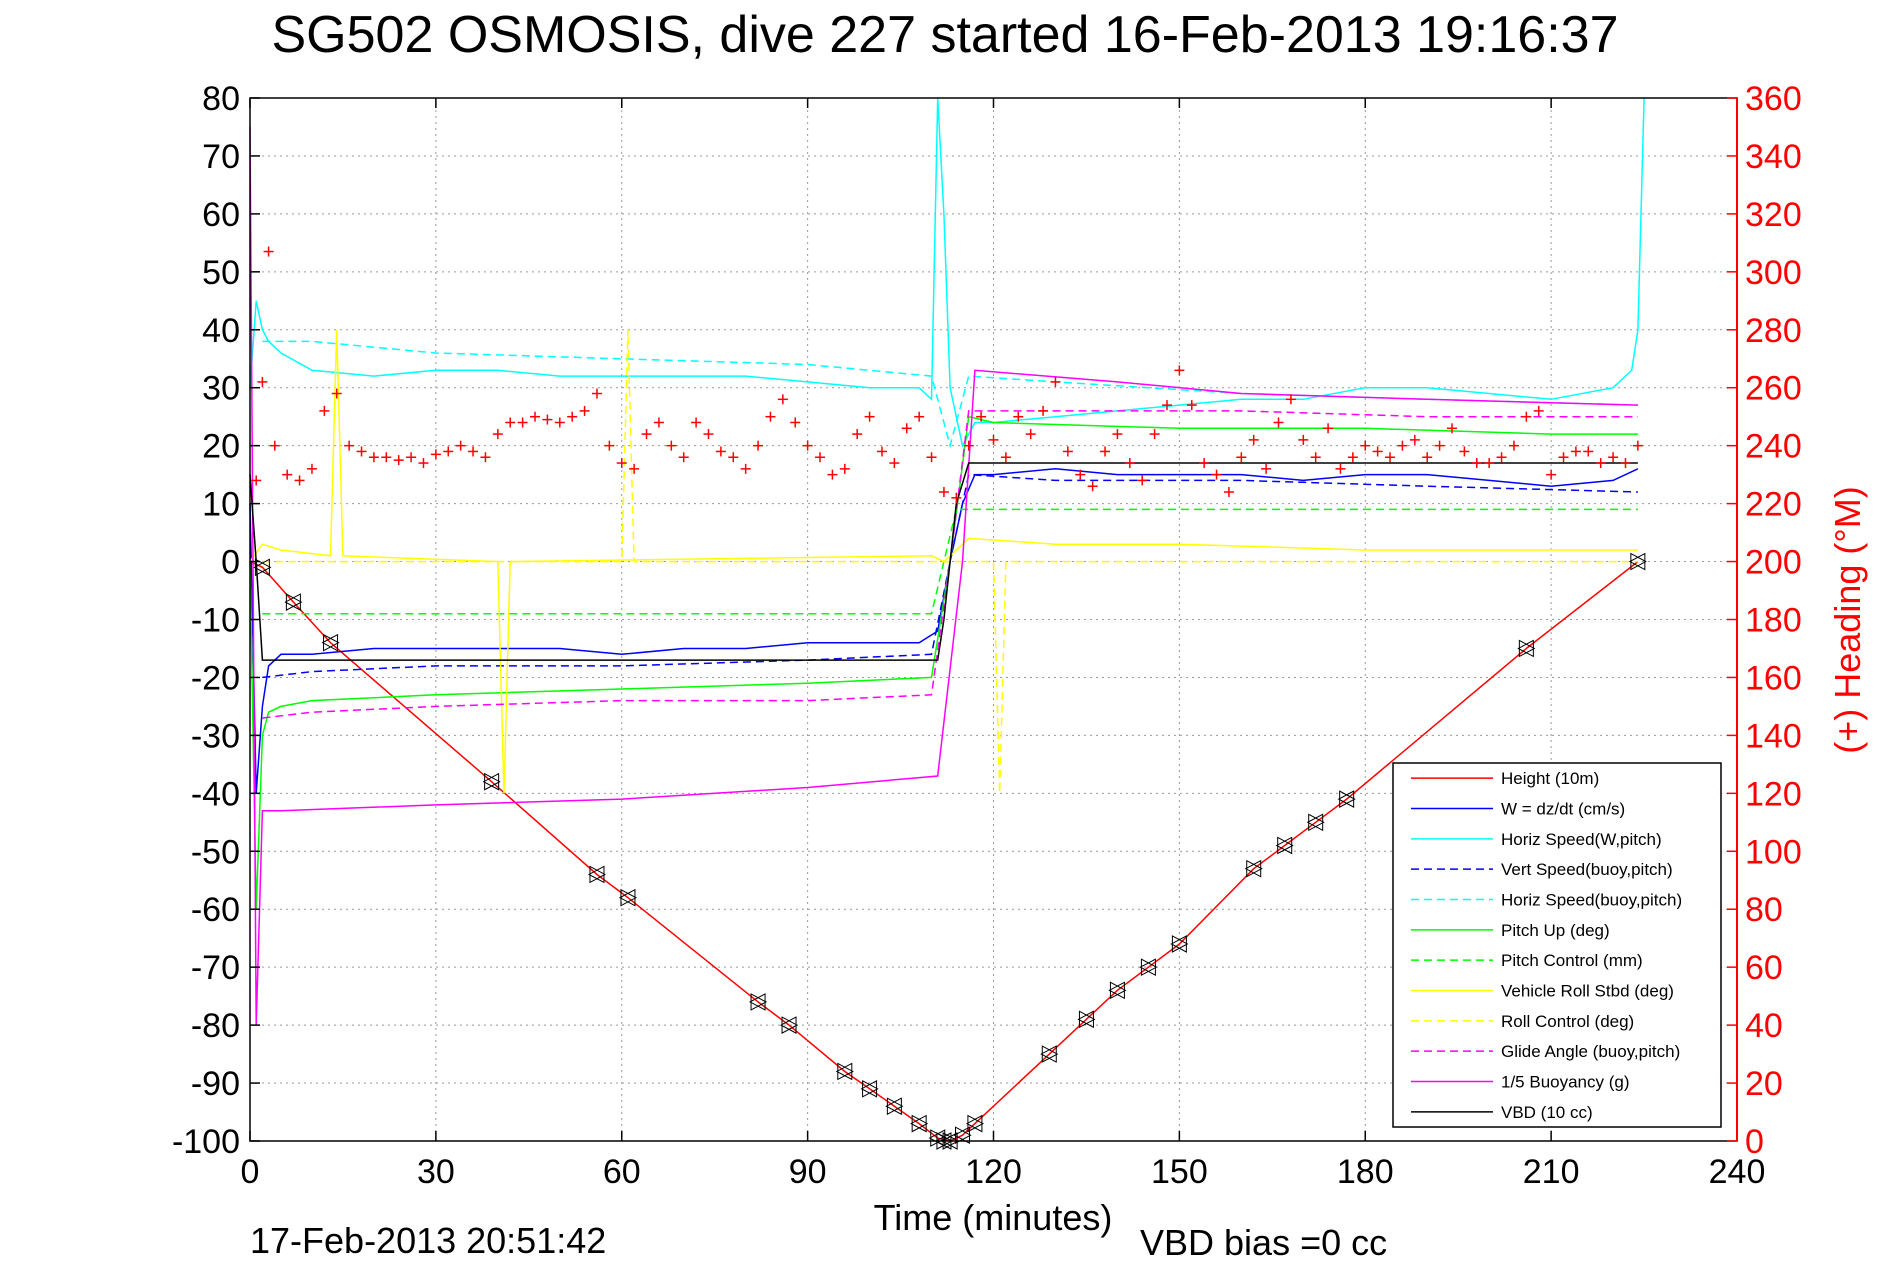 This screenshot has height=1262, width=1891. Describe the element at coordinates (993, 1172) in the screenshot. I see `x-tick-label: 120` at that location.